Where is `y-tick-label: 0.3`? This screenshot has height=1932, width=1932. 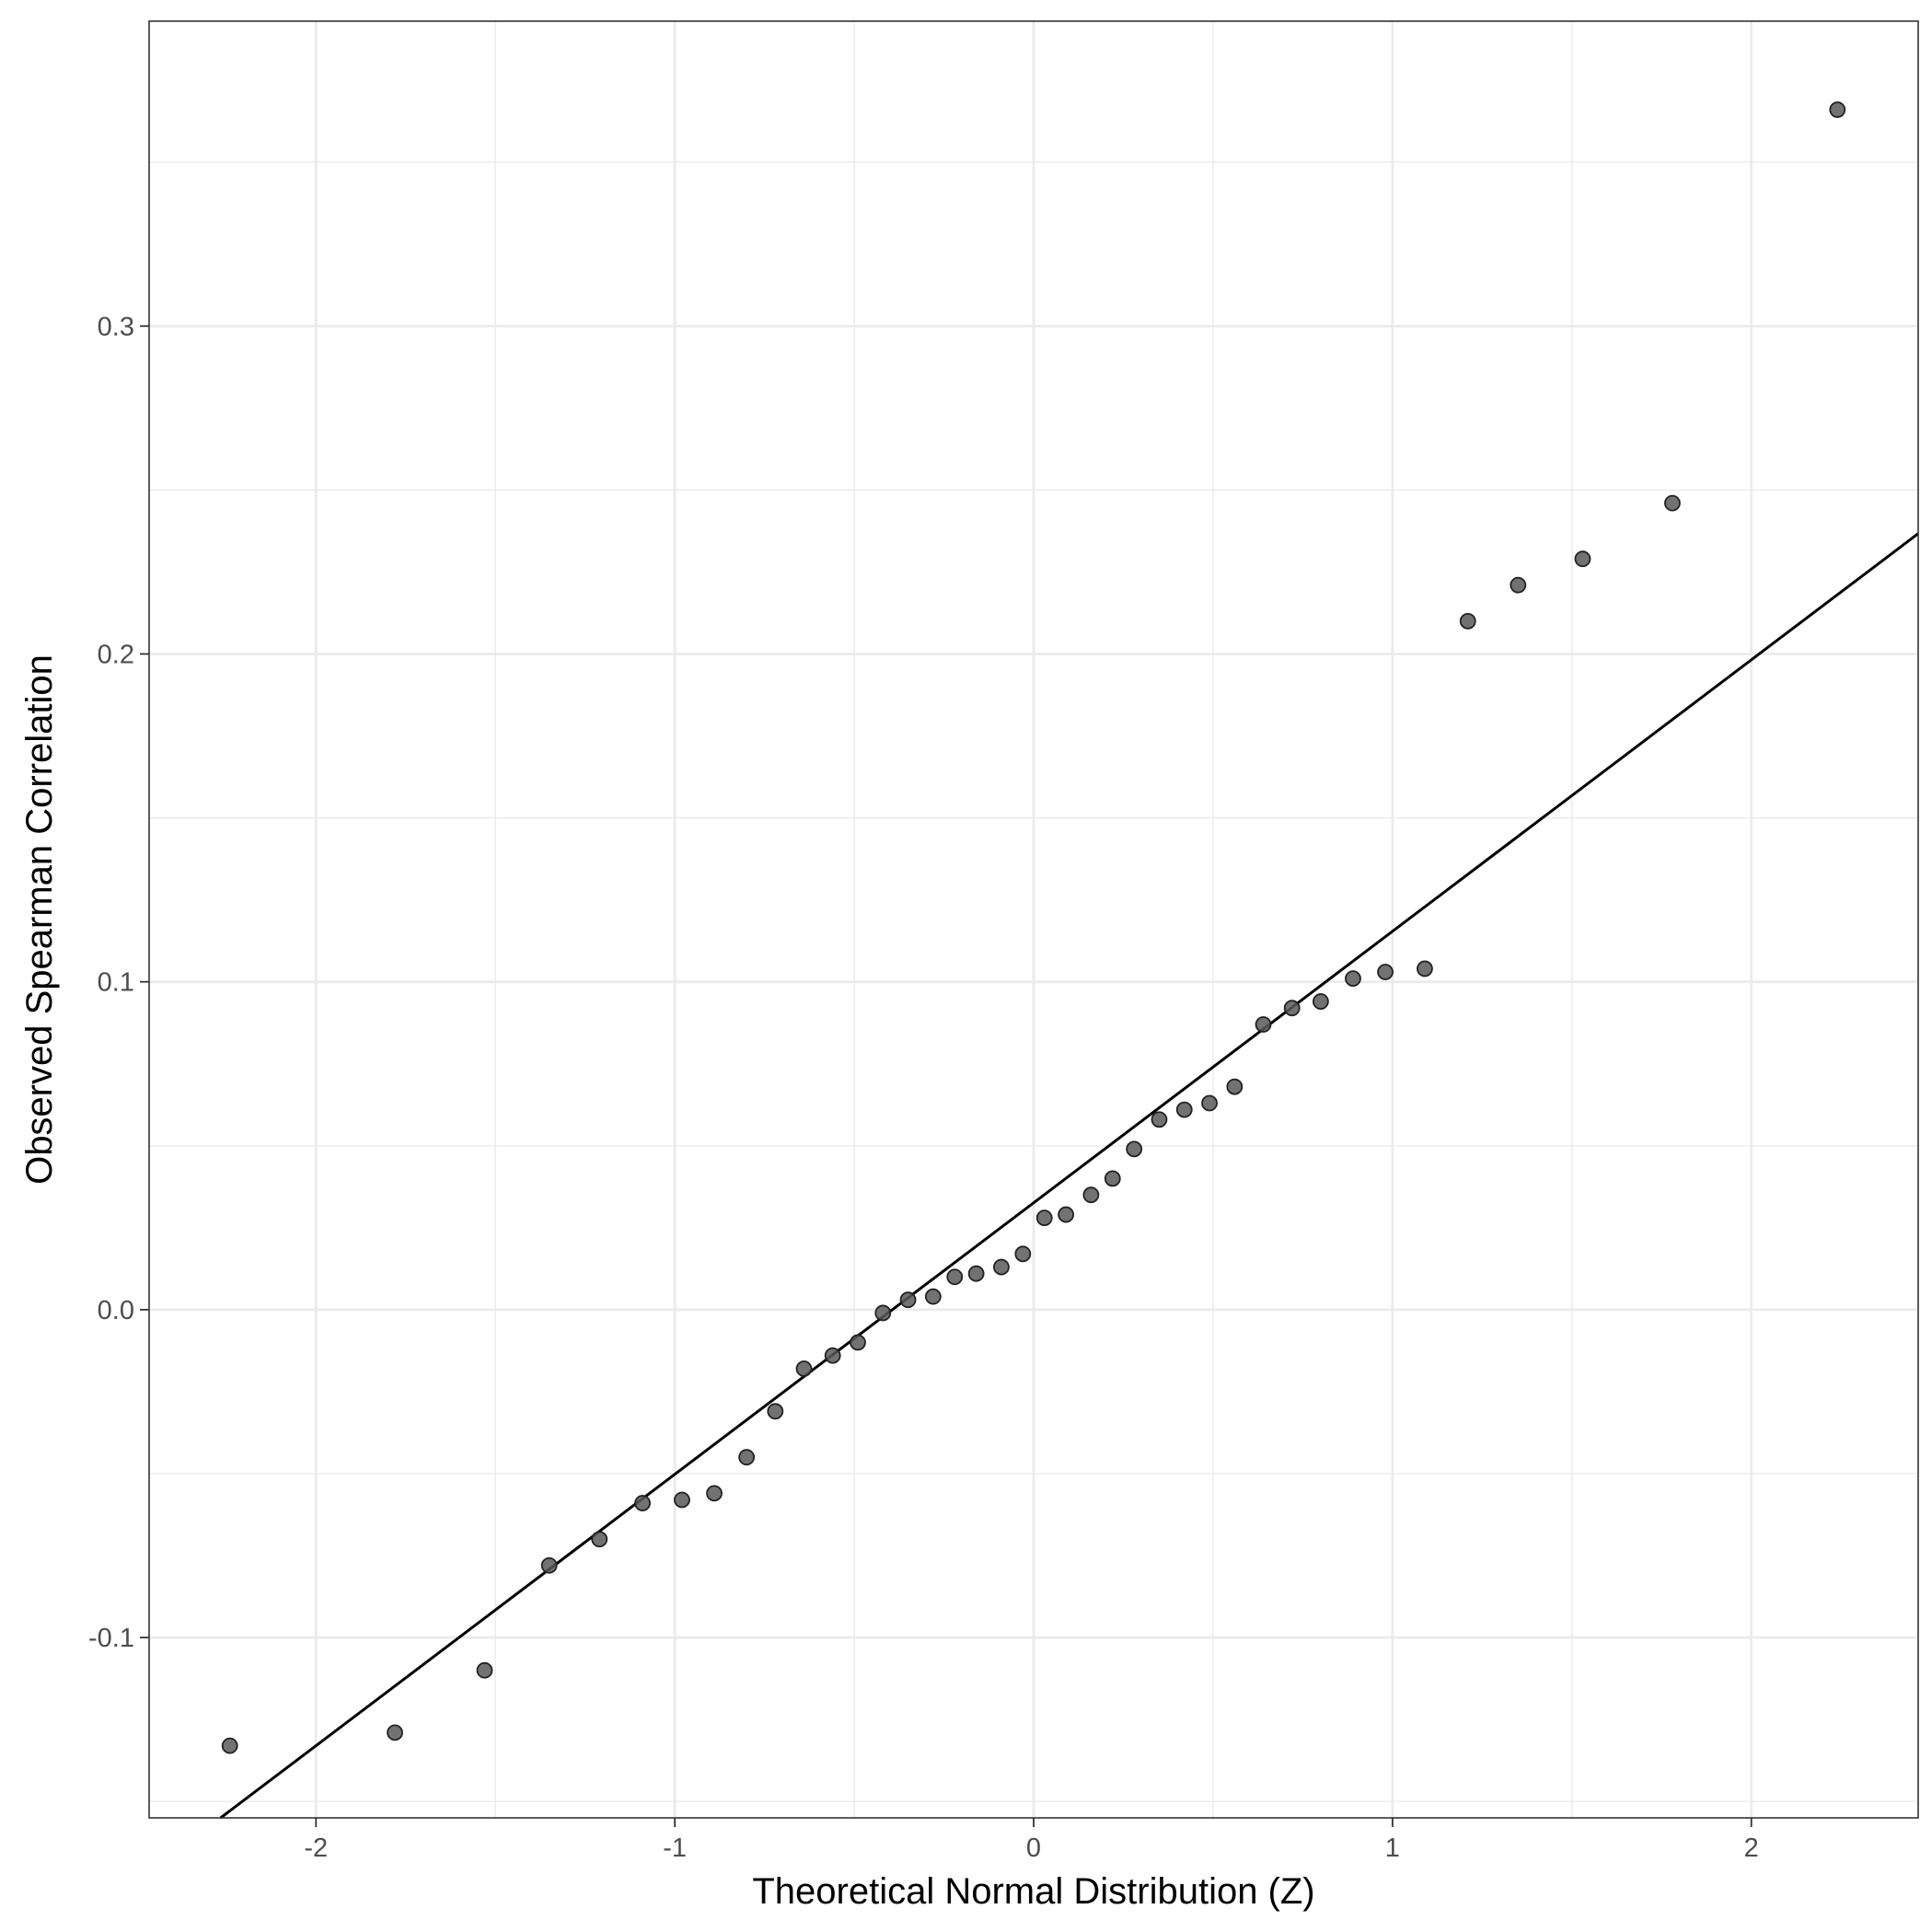 y-tick-label: 0.3 is located at coordinates (116, 327).